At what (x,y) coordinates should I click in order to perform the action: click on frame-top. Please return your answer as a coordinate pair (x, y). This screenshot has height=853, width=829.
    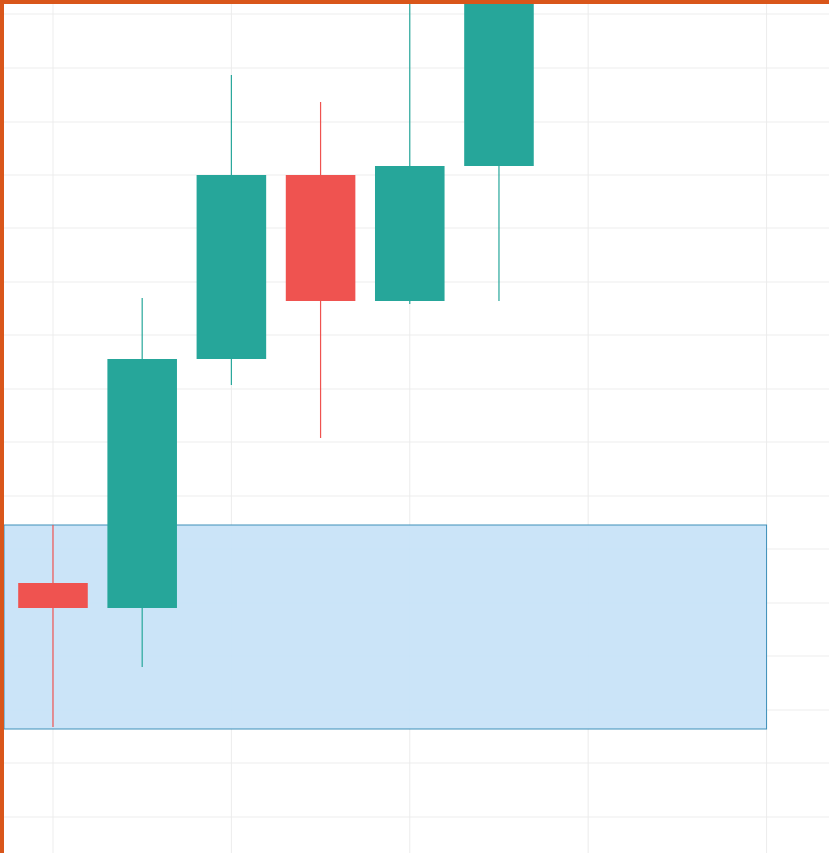
    Looking at the image, I should click on (414, 2).